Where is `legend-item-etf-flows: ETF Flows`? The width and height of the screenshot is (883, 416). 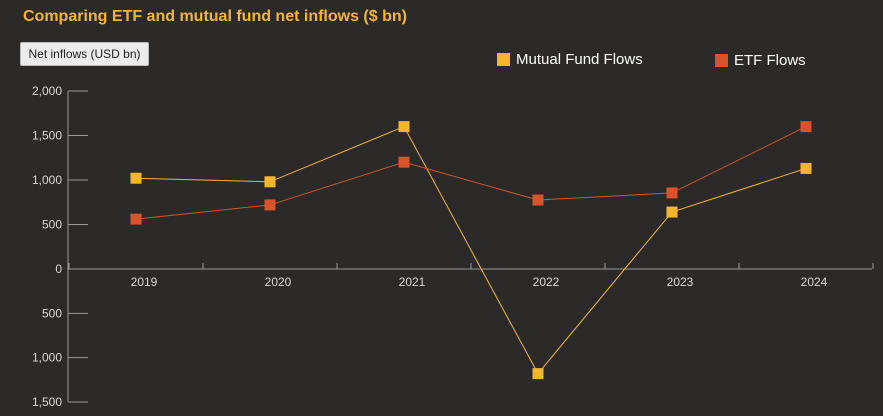
legend-item-etf-flows: ETF Flows is located at coordinates (760, 60).